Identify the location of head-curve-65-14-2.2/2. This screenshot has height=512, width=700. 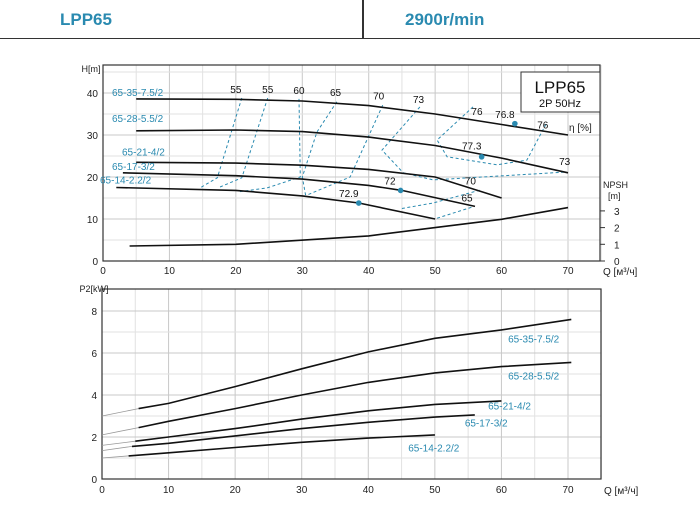
(276, 203).